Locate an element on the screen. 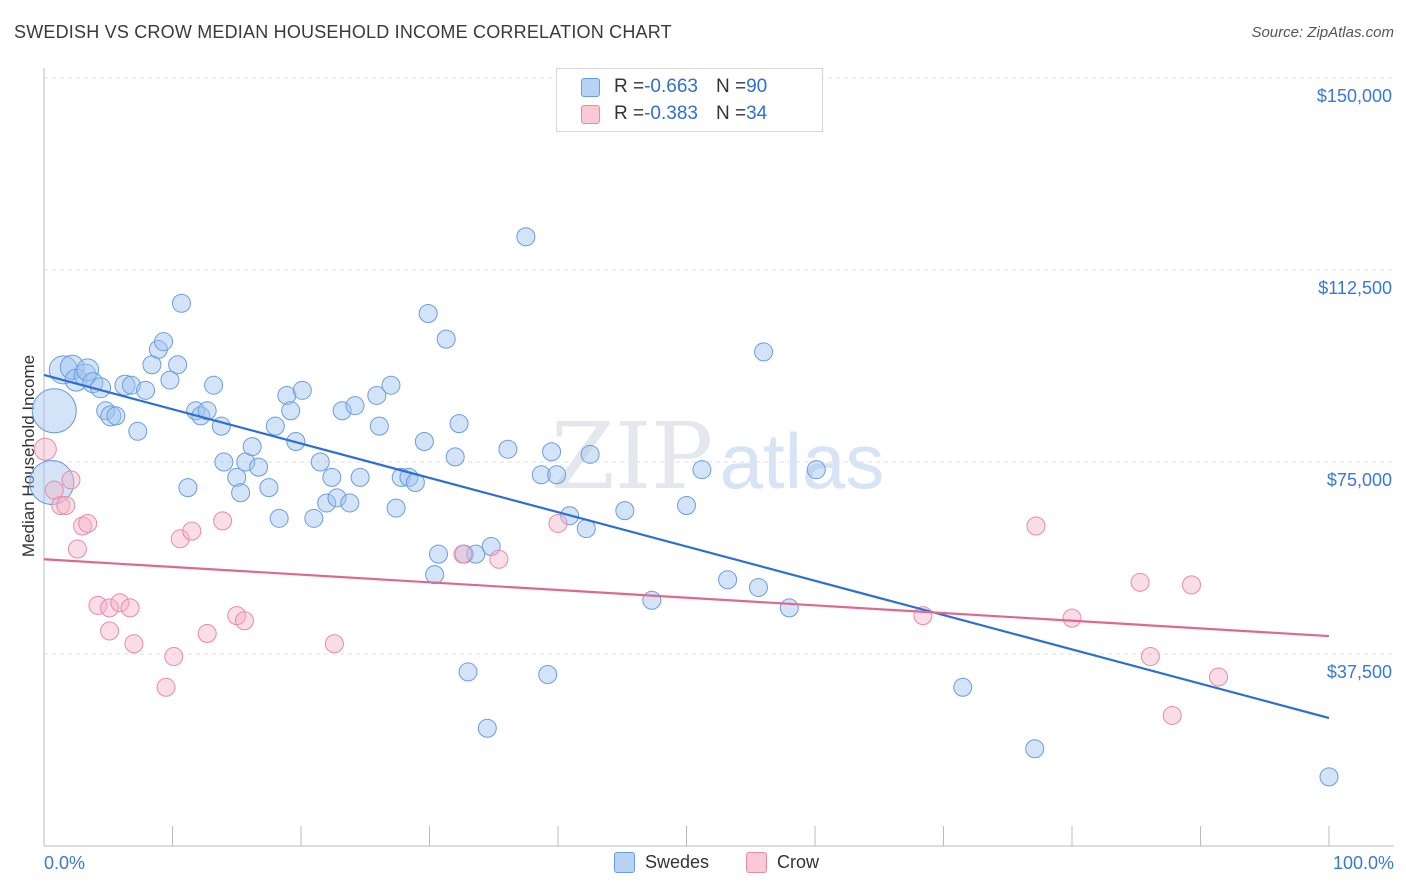 This screenshot has height=892, width=1406. bottom-legend-swatch-swedes is located at coordinates (624, 862).